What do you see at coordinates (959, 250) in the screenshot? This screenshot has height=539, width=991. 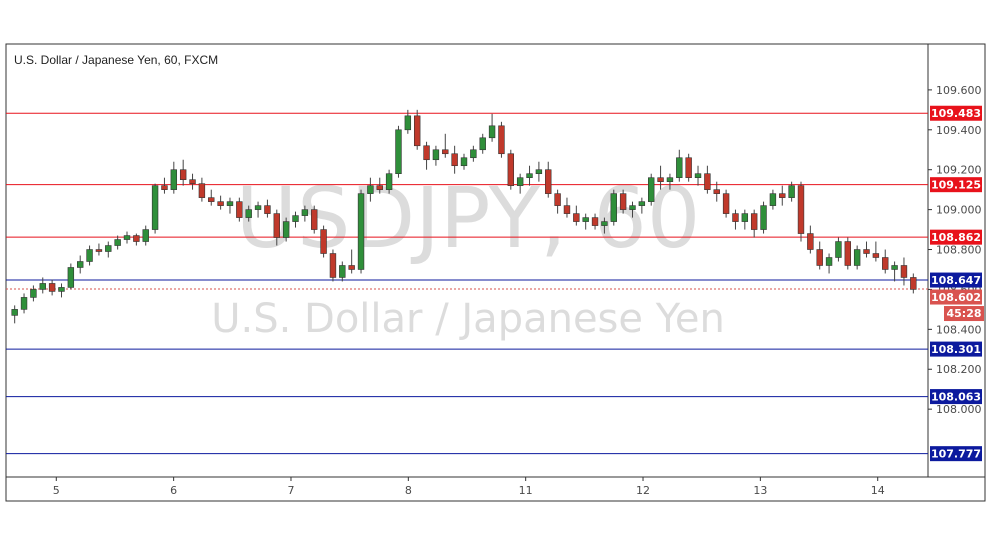 I see `y-tick-label: 108.800` at bounding box center [959, 250].